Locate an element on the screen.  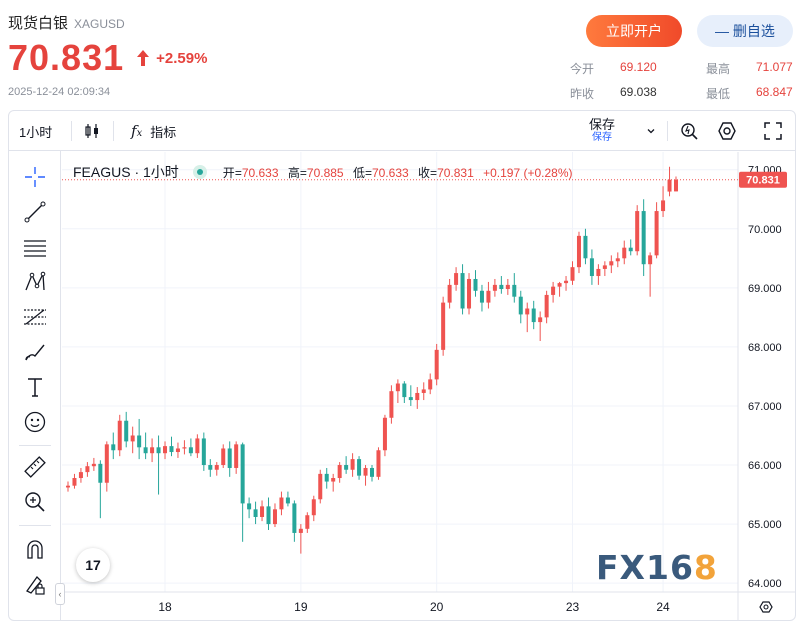
save-sublabel: 保存 is located at coordinates (602, 137).